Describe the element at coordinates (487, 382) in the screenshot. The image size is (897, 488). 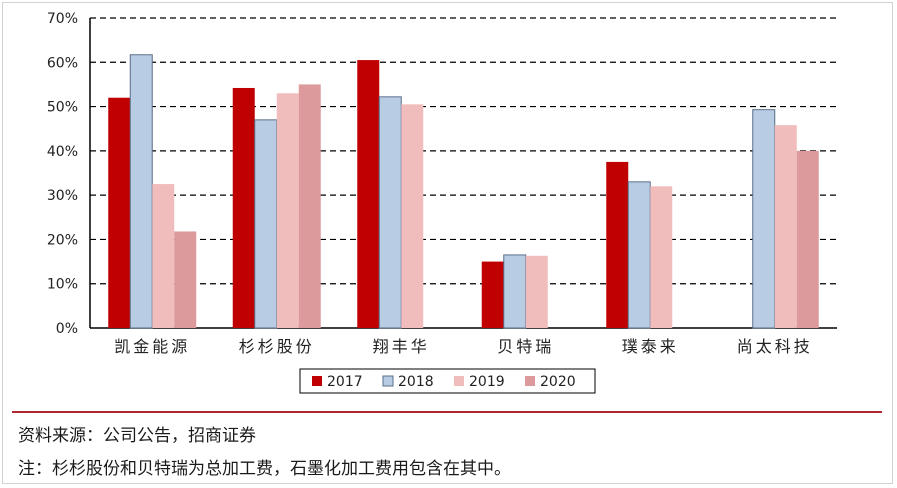
I see `legend-label-2019: 2019` at that location.